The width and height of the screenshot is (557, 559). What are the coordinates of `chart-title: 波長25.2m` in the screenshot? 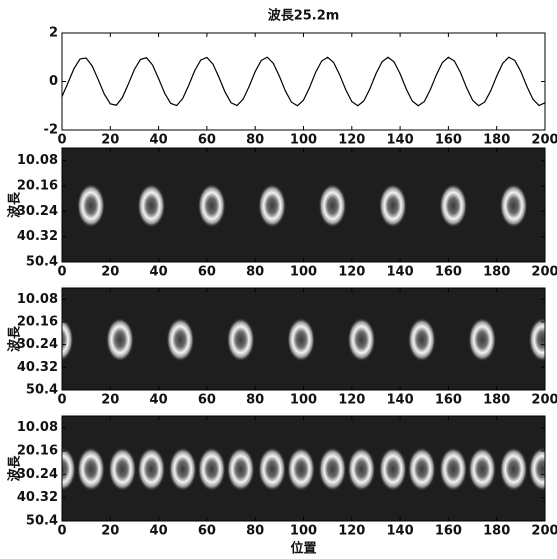 It's located at (304, 16).